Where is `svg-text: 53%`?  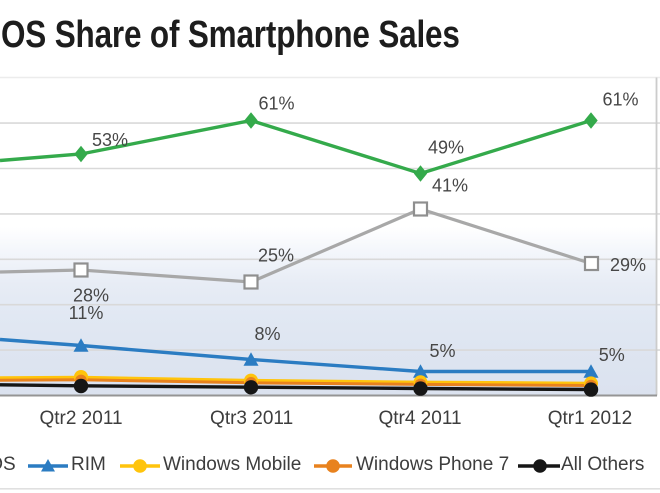 svg-text: 53% is located at coordinates (110, 140).